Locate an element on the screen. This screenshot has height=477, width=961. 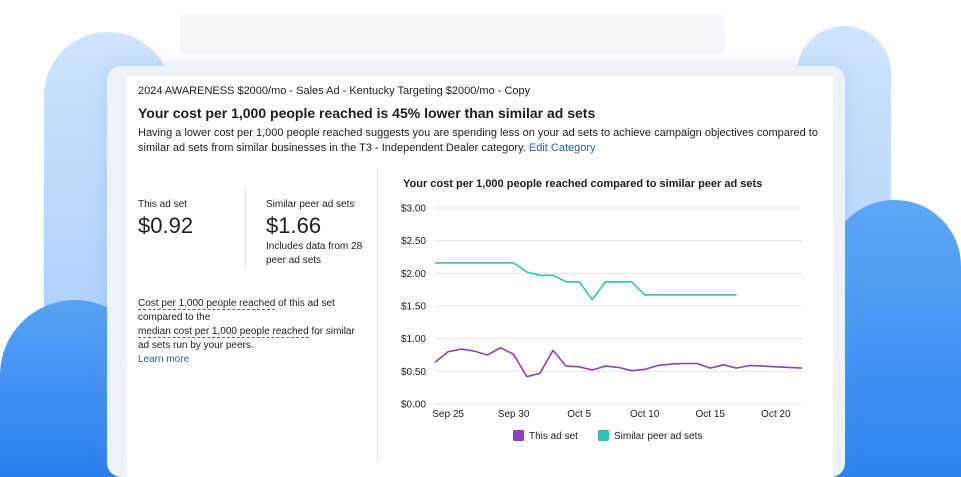
x-tick-label: Sep 30 is located at coordinates (514, 414).